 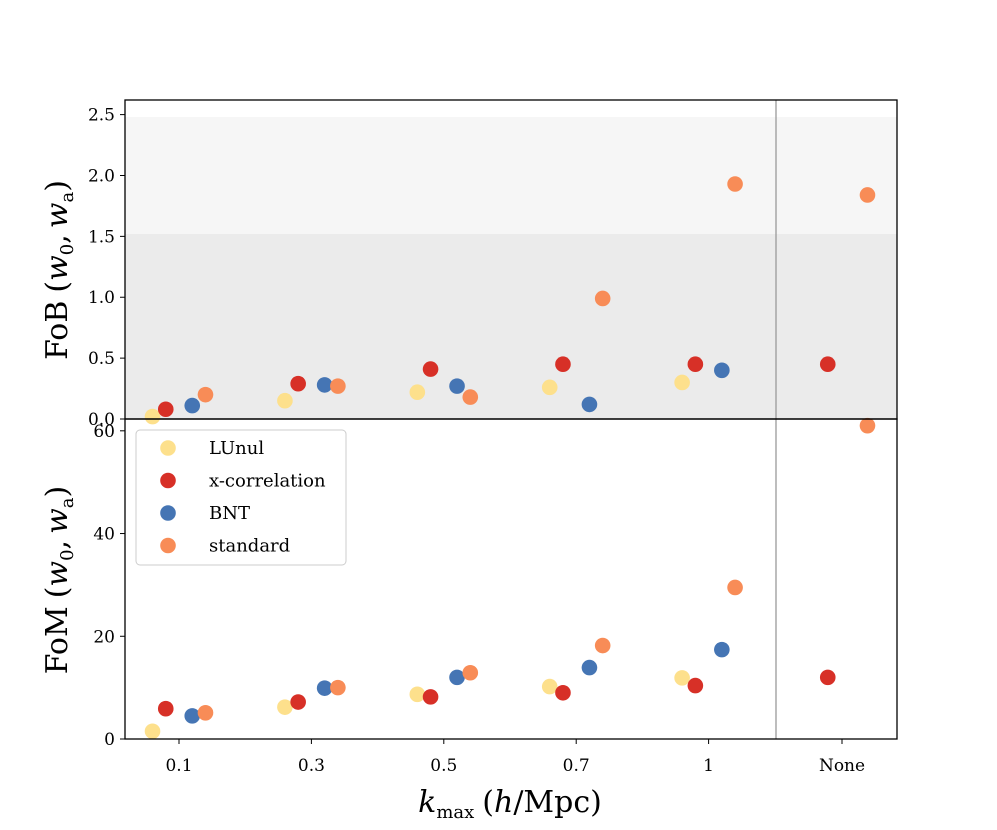 What do you see at coordinates (827, 677) in the screenshot?
I see `fom-point-x-correlation-none` at bounding box center [827, 677].